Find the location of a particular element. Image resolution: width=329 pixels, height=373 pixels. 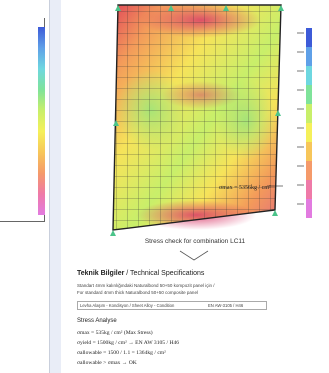

left-color-legend is located at coordinates (41, 121).